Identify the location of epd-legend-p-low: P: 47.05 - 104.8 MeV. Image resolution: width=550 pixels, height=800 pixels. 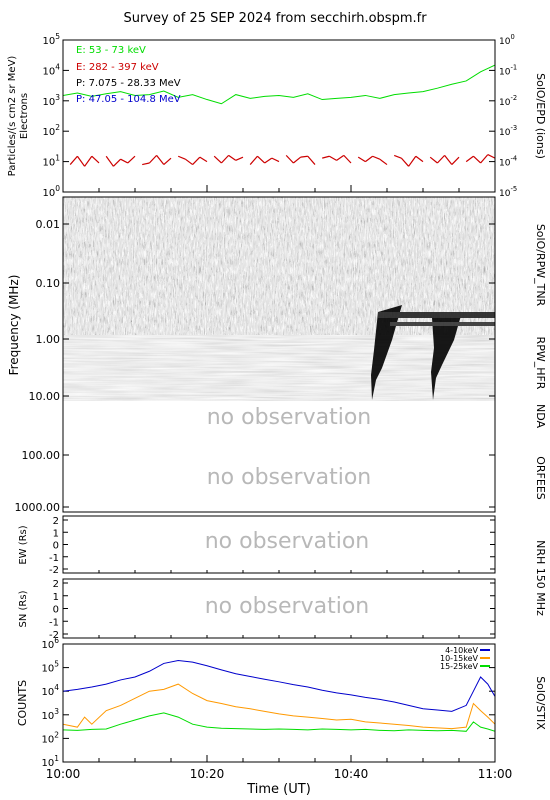
(128, 99).